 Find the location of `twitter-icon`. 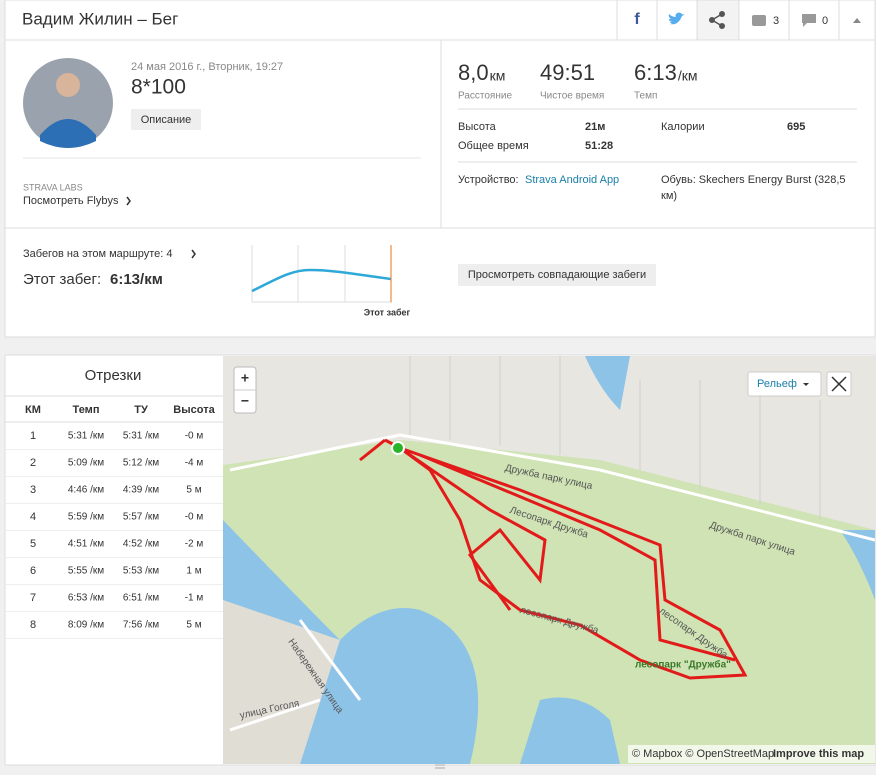

twitter-icon is located at coordinates (676, 18).